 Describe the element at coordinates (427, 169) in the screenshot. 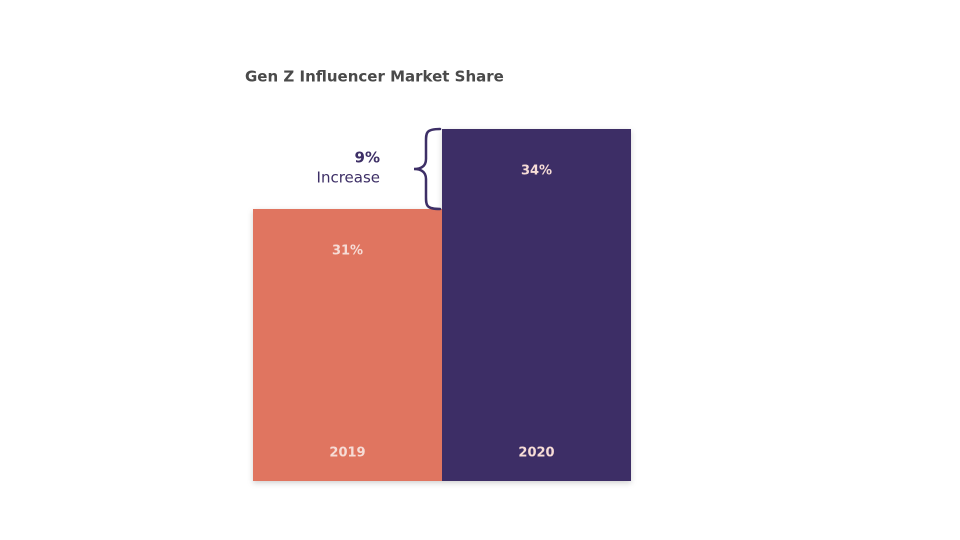

I see `brace` at that location.